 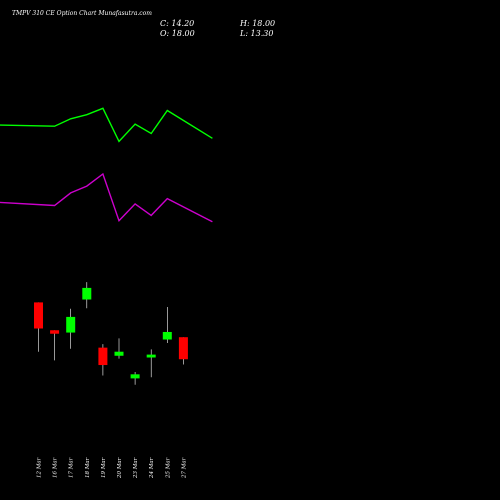 I want to click on x-tick-label: 20 Mar, so click(x=120, y=468).